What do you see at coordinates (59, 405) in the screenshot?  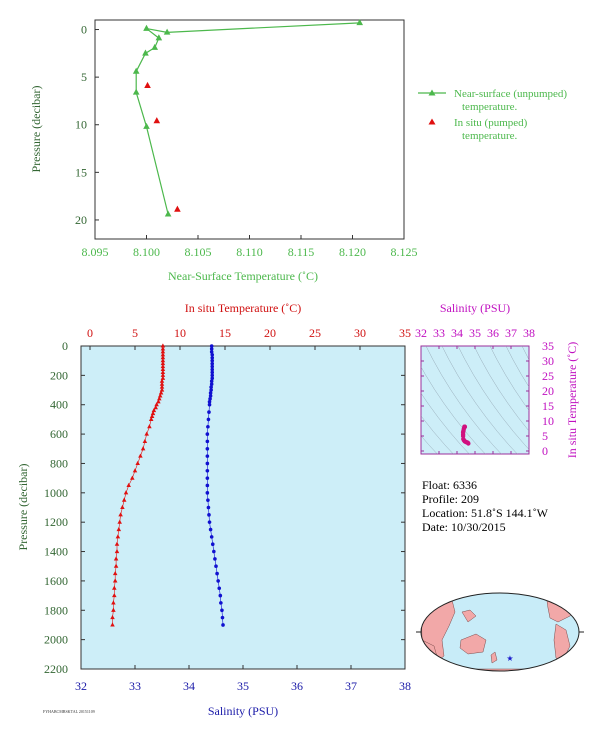 I see `pressure-tick-label: 400` at bounding box center [59, 405].